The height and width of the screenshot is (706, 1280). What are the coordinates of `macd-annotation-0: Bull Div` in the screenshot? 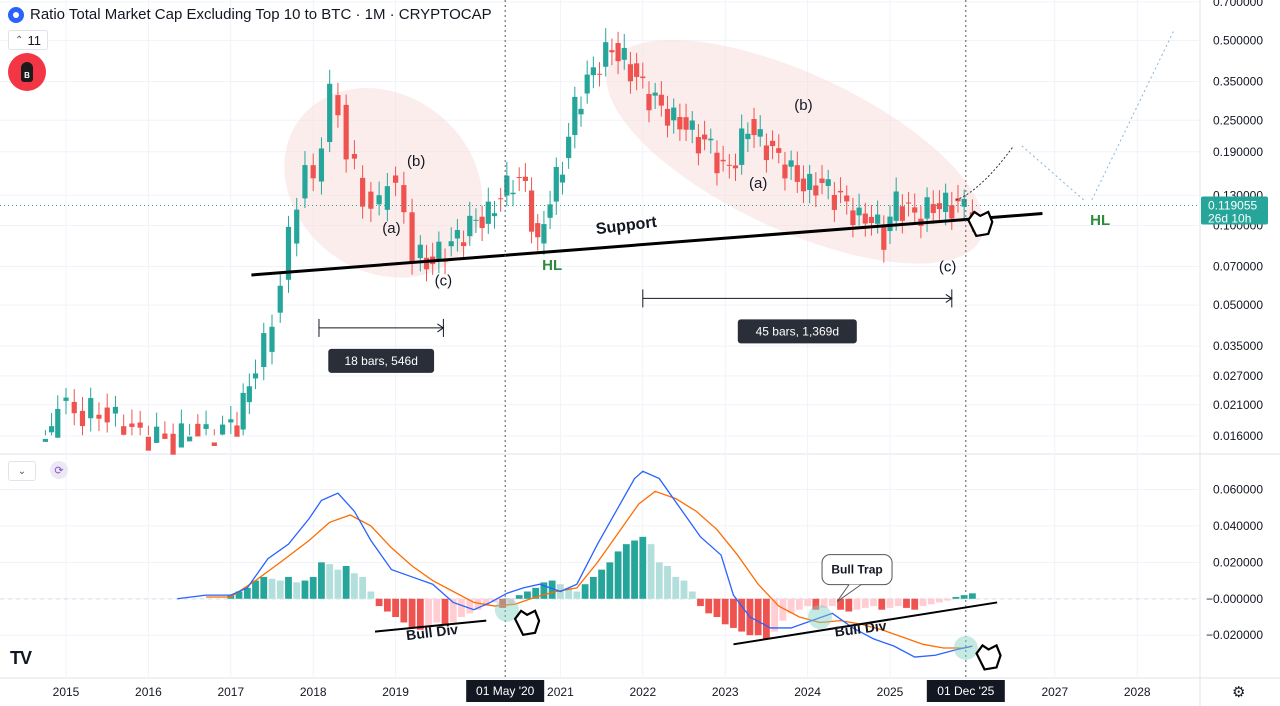 It's located at (432, 632).